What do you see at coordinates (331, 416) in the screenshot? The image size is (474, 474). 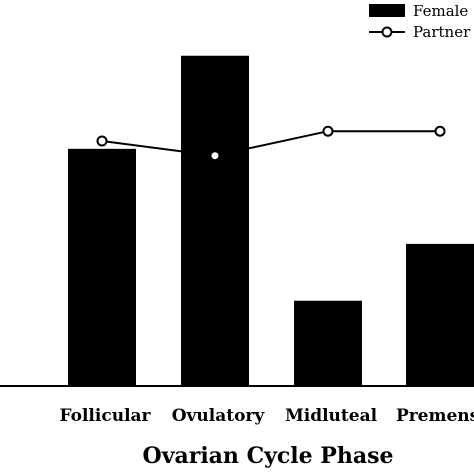 I see `tick-label-midluteal: Midluteal` at bounding box center [331, 416].